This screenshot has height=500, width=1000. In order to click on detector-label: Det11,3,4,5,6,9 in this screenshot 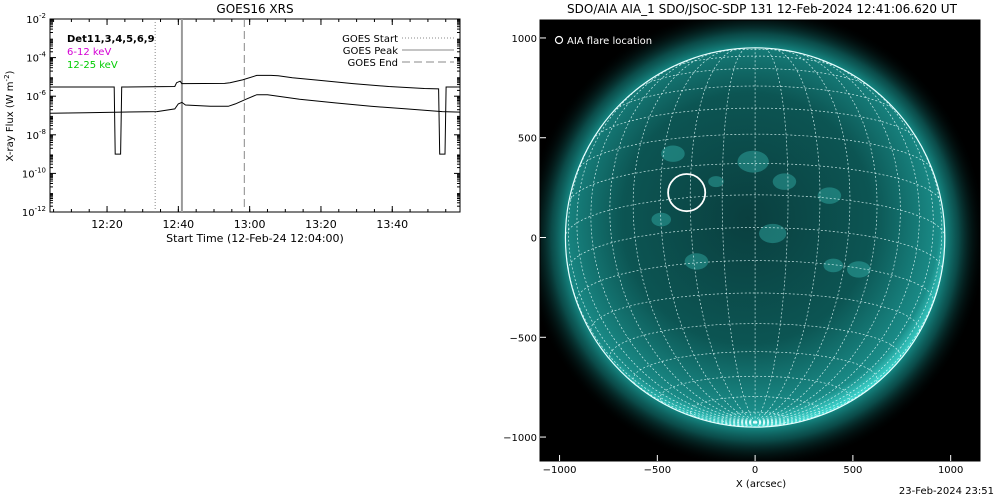, I will do `click(111, 39)`.